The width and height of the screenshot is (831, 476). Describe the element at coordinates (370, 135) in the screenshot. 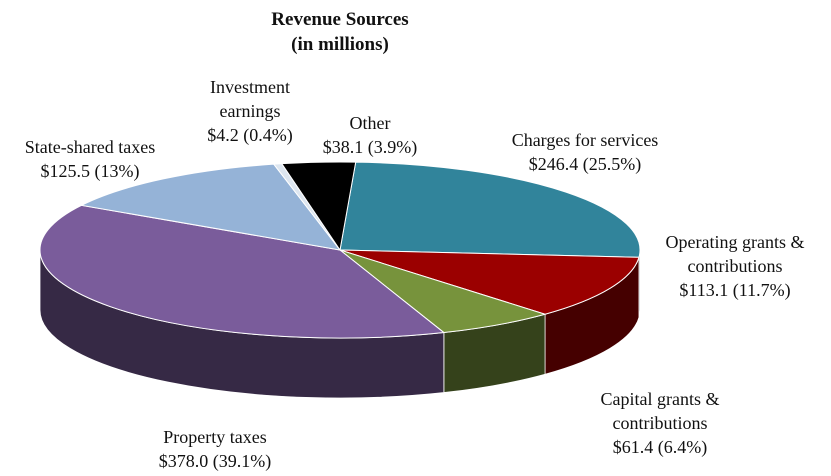

I see `slice-label: Other $38.1 (3.9%)` at that location.